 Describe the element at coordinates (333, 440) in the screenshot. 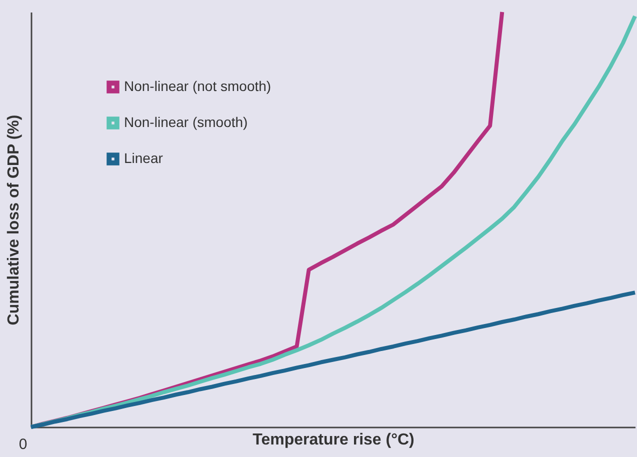

I see `x-axis-title: Temperature rise (°C)` at that location.